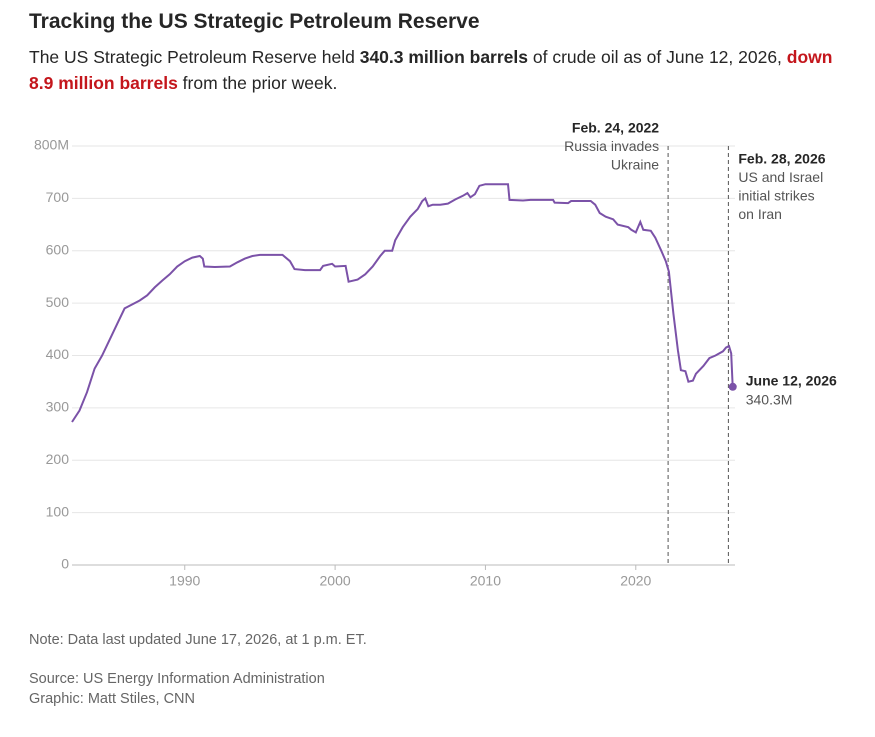  What do you see at coordinates (657, 57) in the screenshot?
I see `subtitle-part: of crude oil as of June 12, 2026,` at bounding box center [657, 57].